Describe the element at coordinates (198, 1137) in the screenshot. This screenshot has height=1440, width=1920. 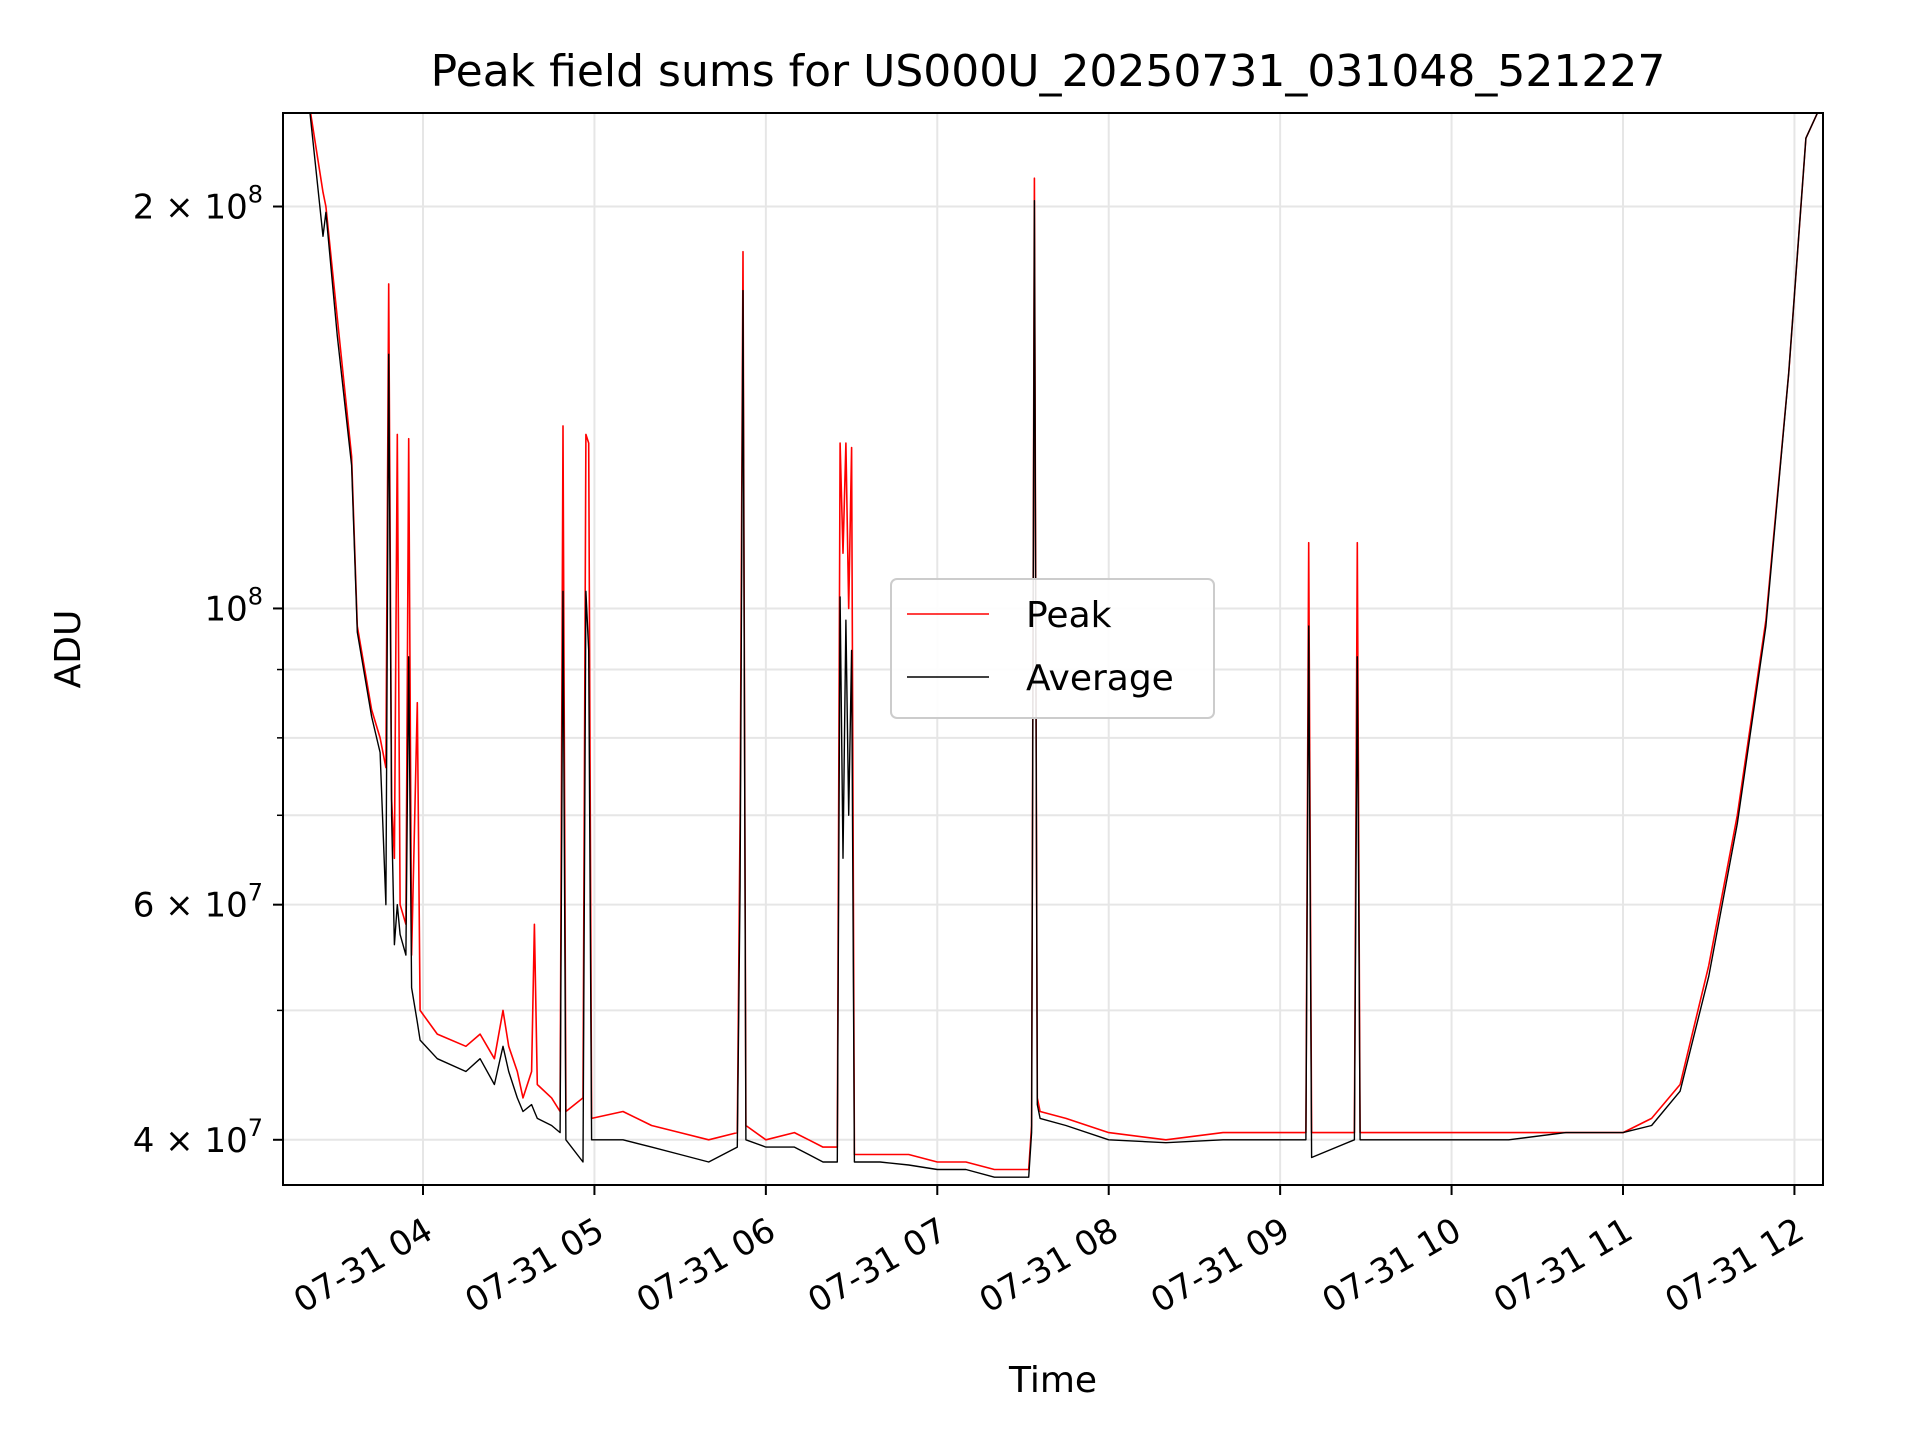
I see `y-tick-label: 4 × 107` at that location.